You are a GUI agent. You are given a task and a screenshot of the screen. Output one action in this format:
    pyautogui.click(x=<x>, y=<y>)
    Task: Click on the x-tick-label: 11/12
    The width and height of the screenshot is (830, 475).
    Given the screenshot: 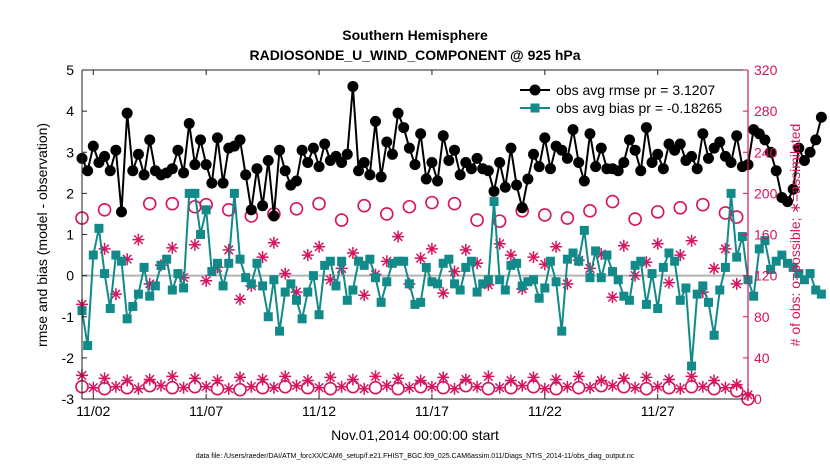 What is the action you would take?
    pyautogui.click(x=319, y=411)
    